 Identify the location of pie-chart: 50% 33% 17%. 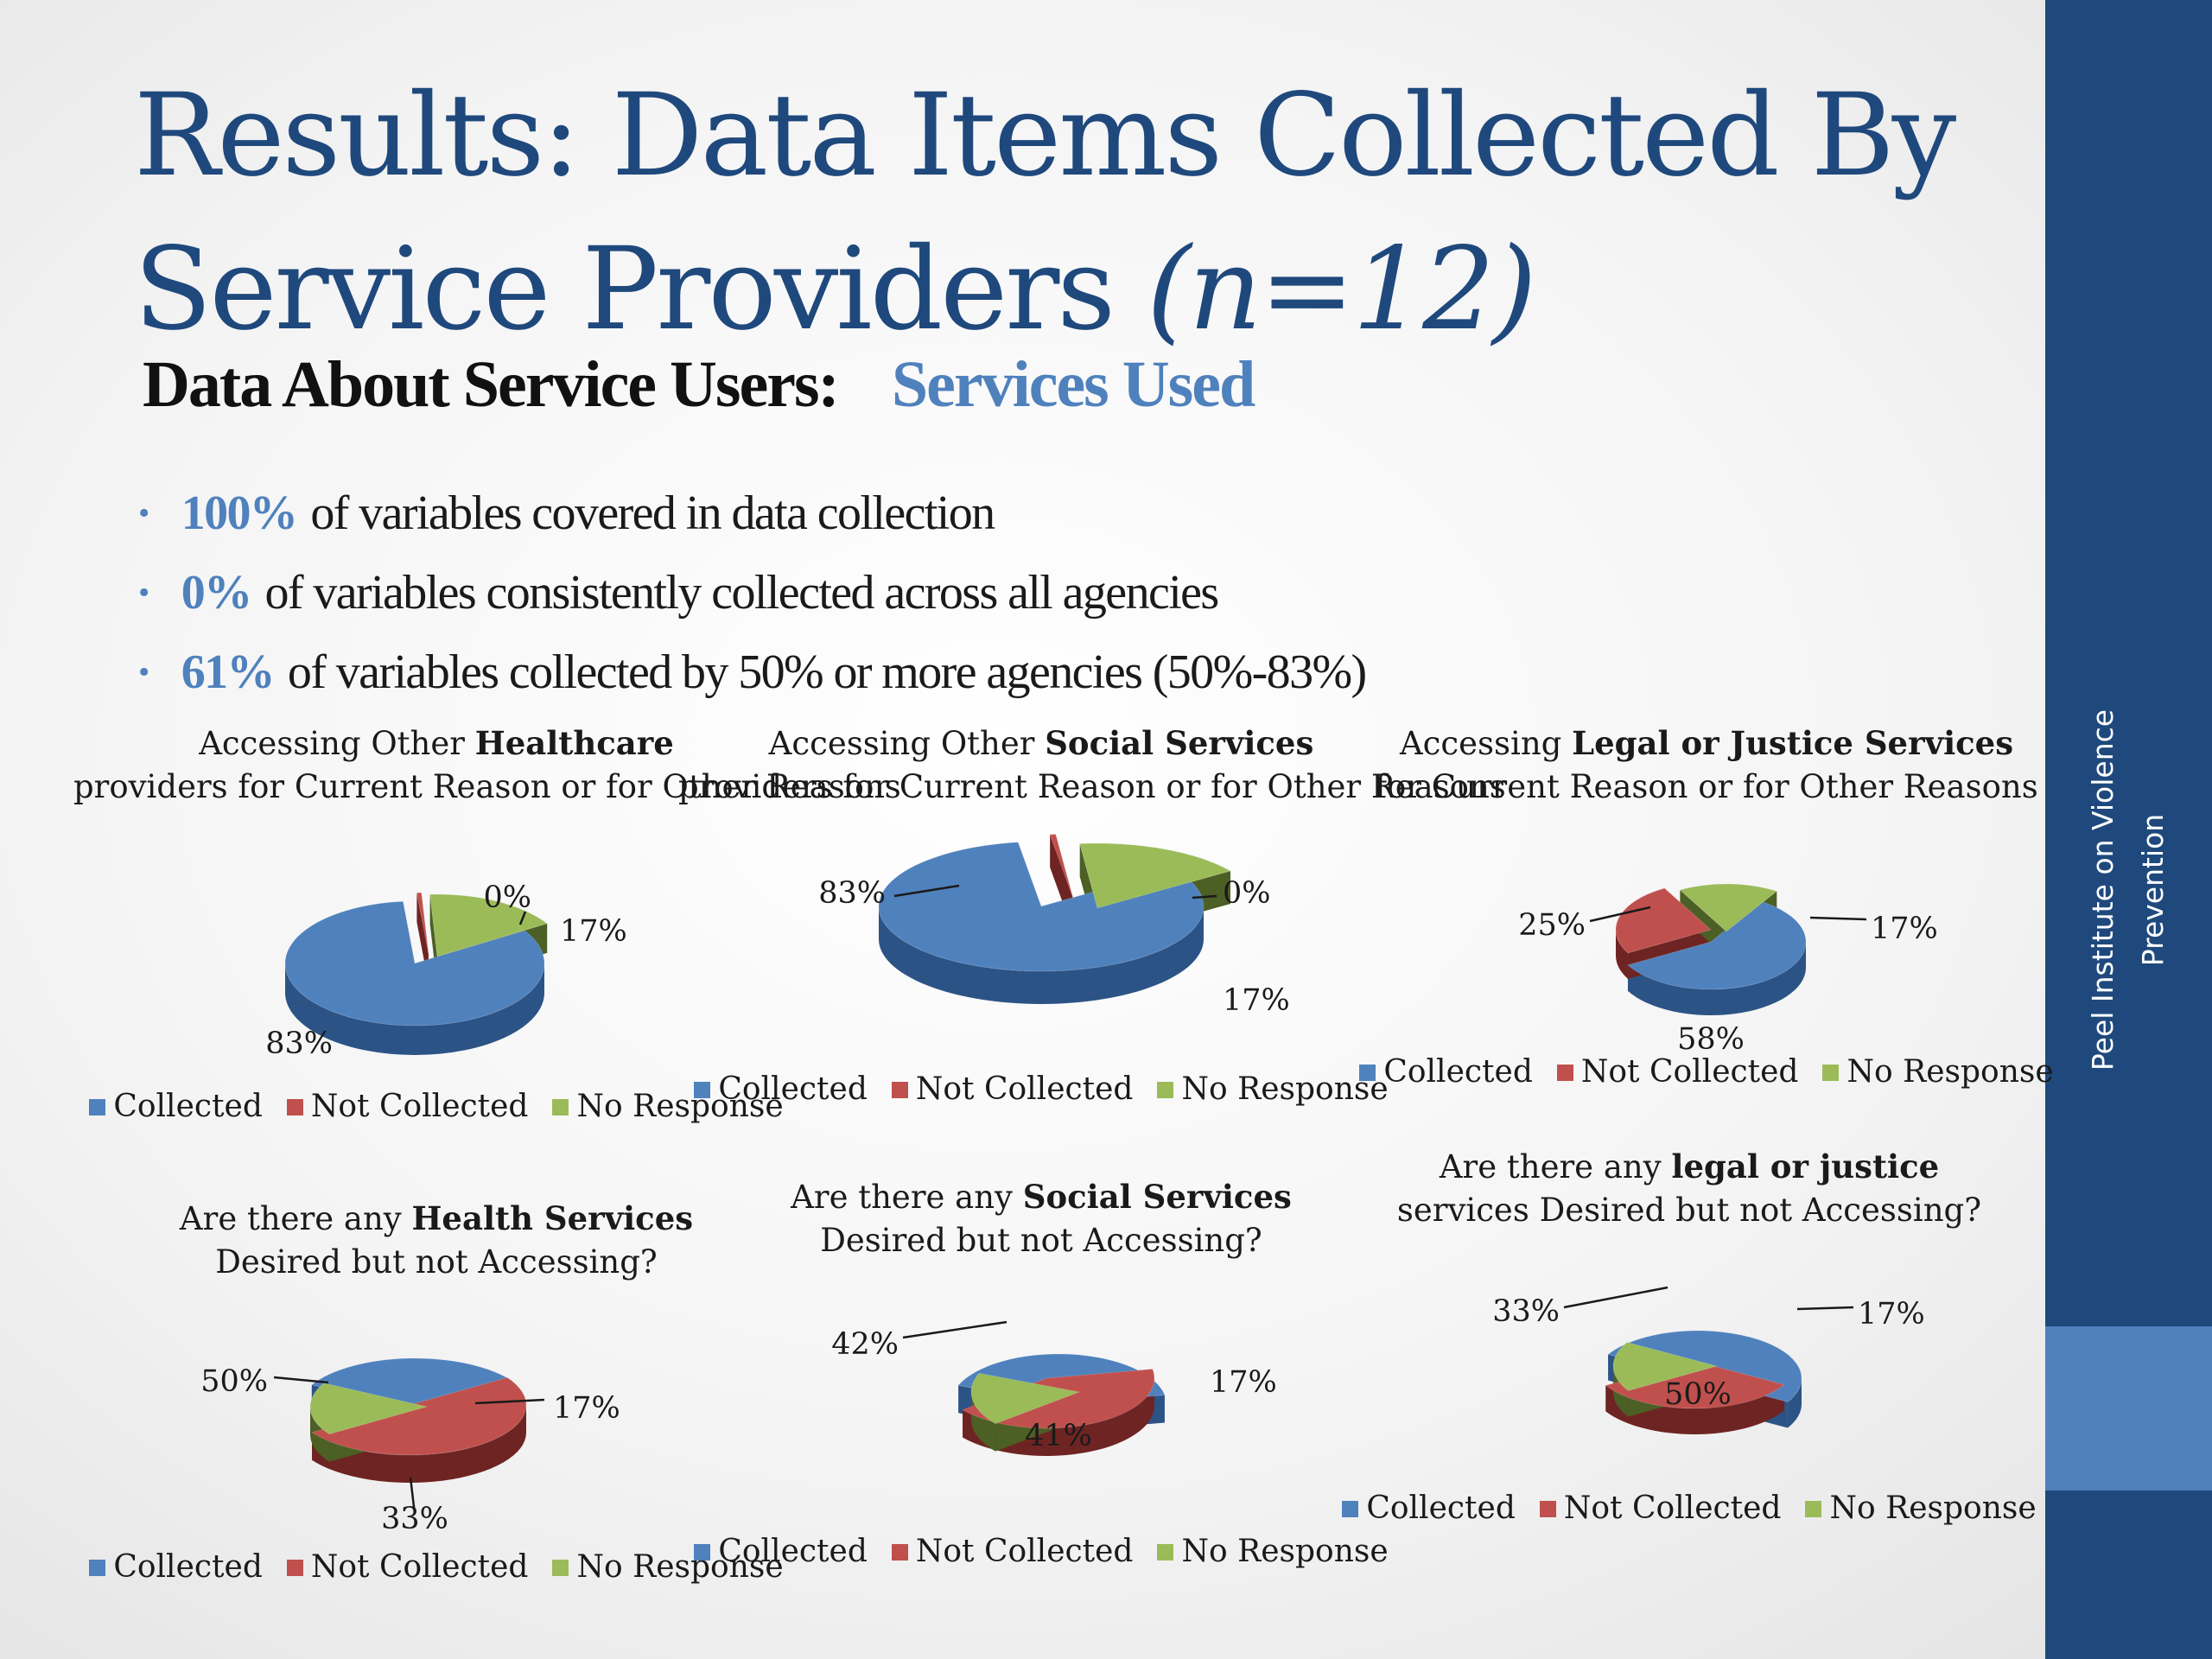
(1708, 1360).